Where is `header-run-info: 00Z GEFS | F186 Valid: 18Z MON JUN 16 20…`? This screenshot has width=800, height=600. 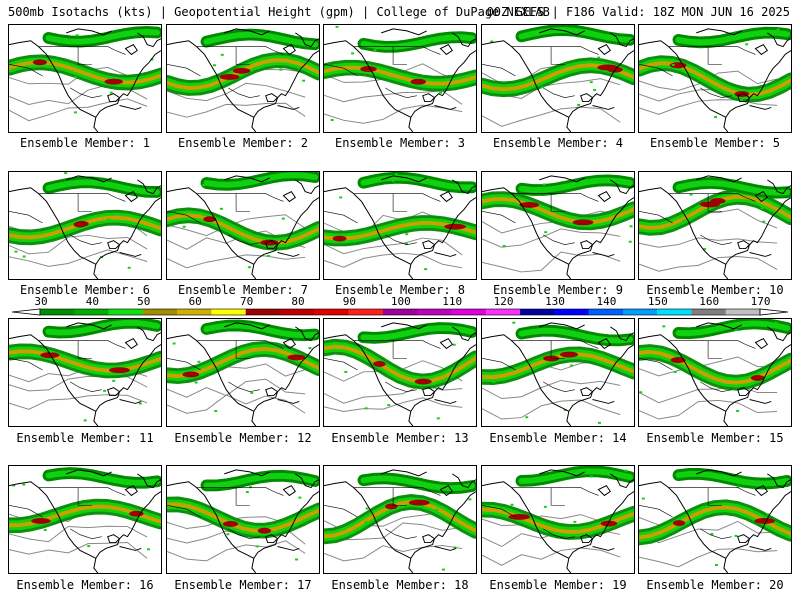
header-run-info: 00Z GEFS | F186 Valid: 18Z MON JUN 16 20… is located at coordinates (638, 12).